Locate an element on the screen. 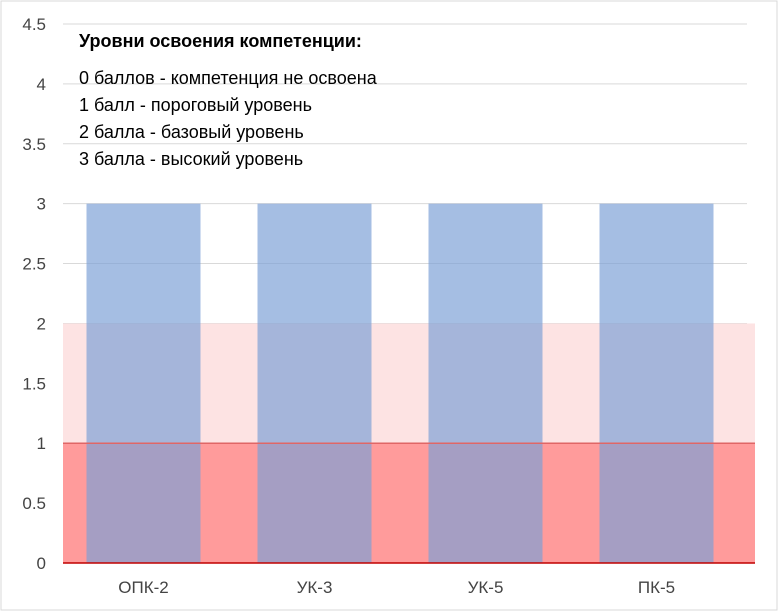 Image resolution: width=779 pixels, height=612 pixels. y-tick-label-9: 4.5 is located at coordinates (34, 24).